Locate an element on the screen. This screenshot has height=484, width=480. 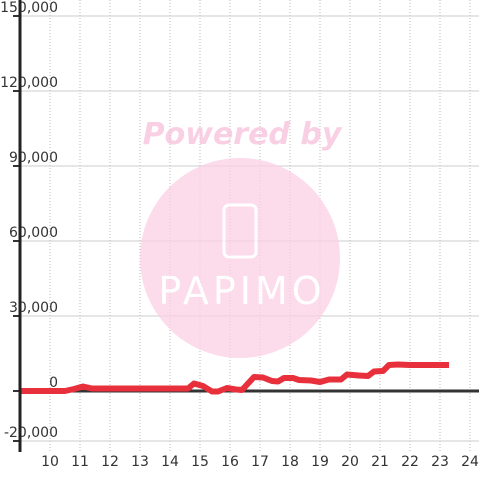
x-tick-label: 13 is located at coordinates (140, 462).